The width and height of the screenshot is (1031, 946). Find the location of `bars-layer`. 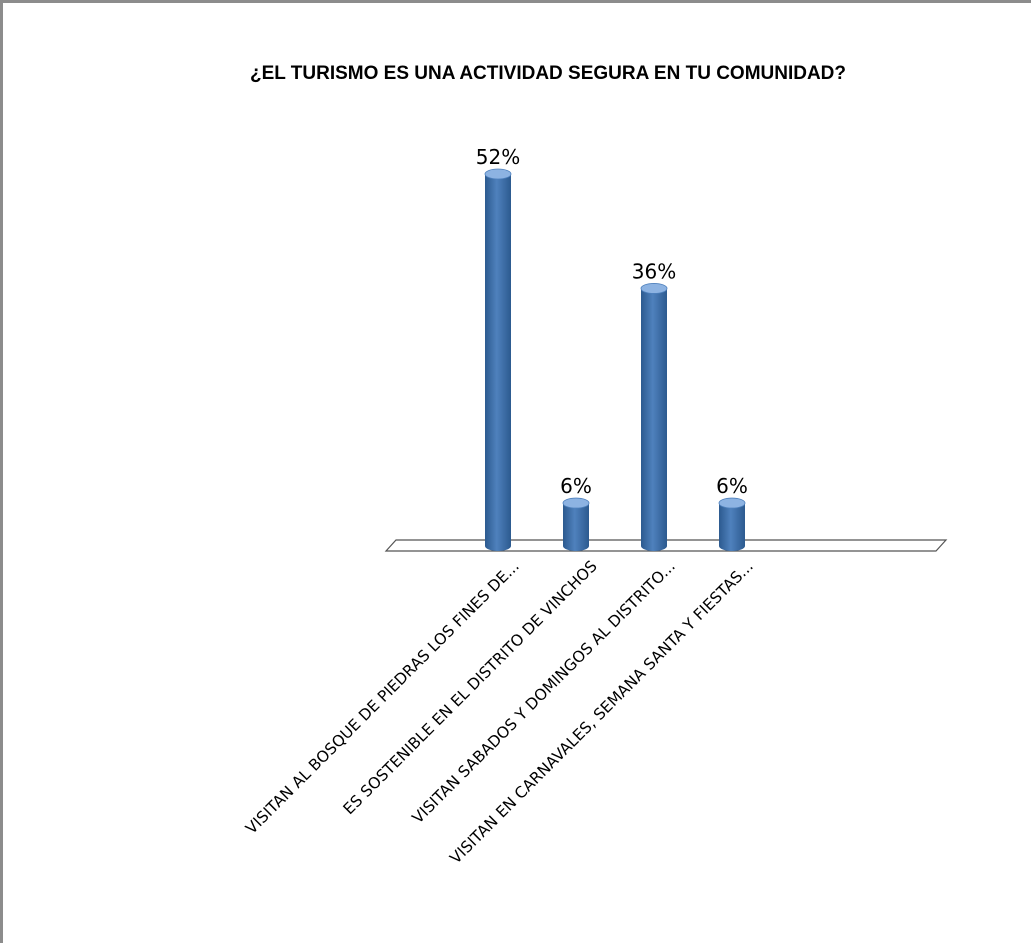

bars-layer is located at coordinates (615, 359).